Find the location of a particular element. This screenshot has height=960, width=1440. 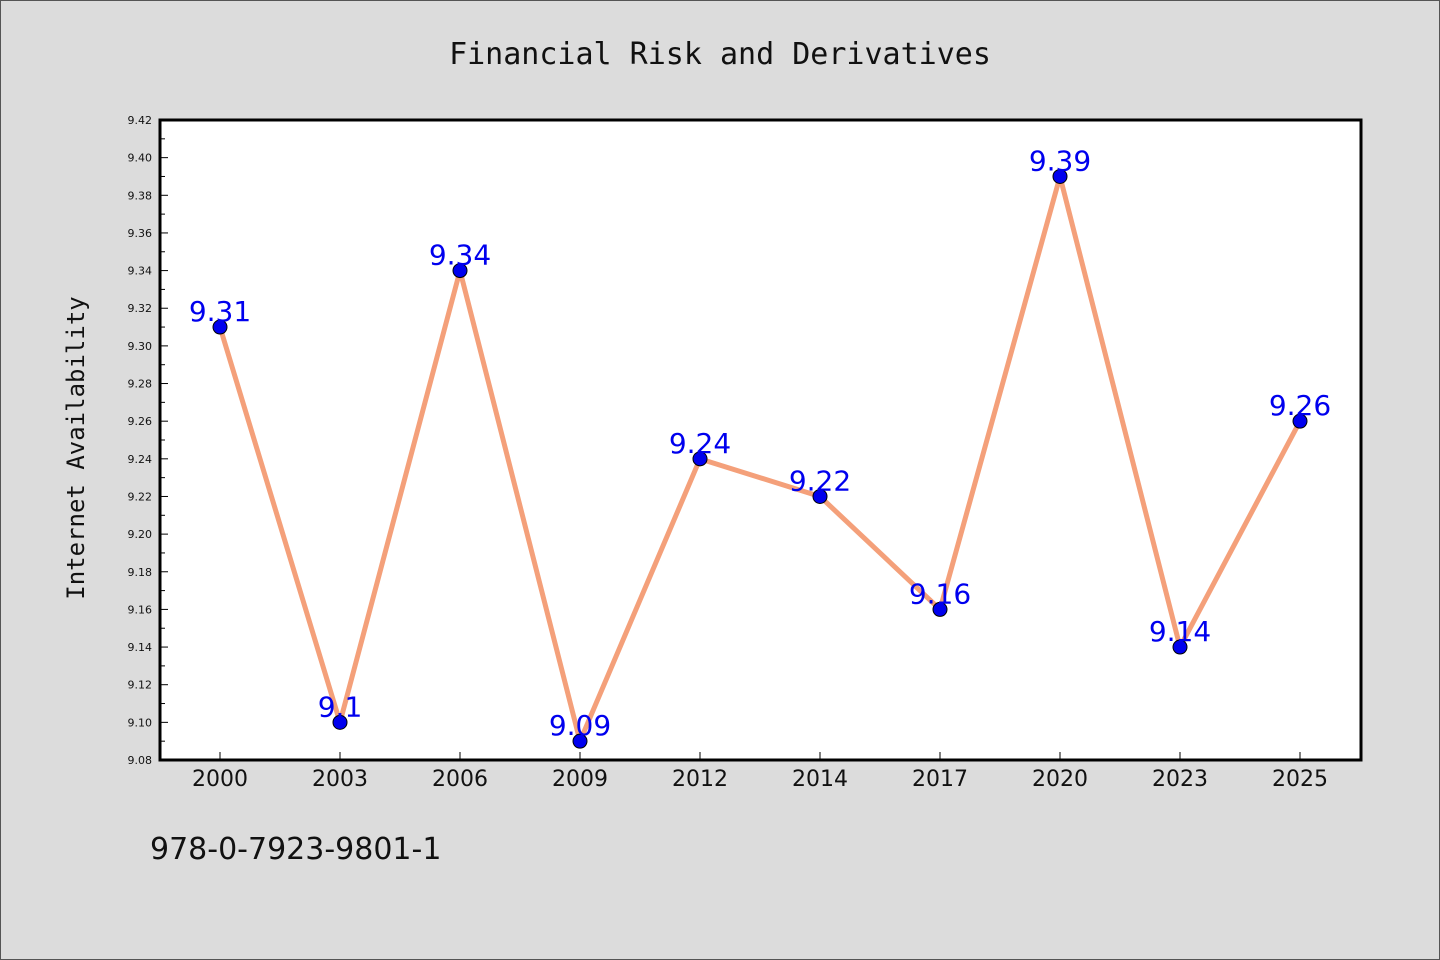

y-tick-label: 9.22 is located at coordinates (140, 496).